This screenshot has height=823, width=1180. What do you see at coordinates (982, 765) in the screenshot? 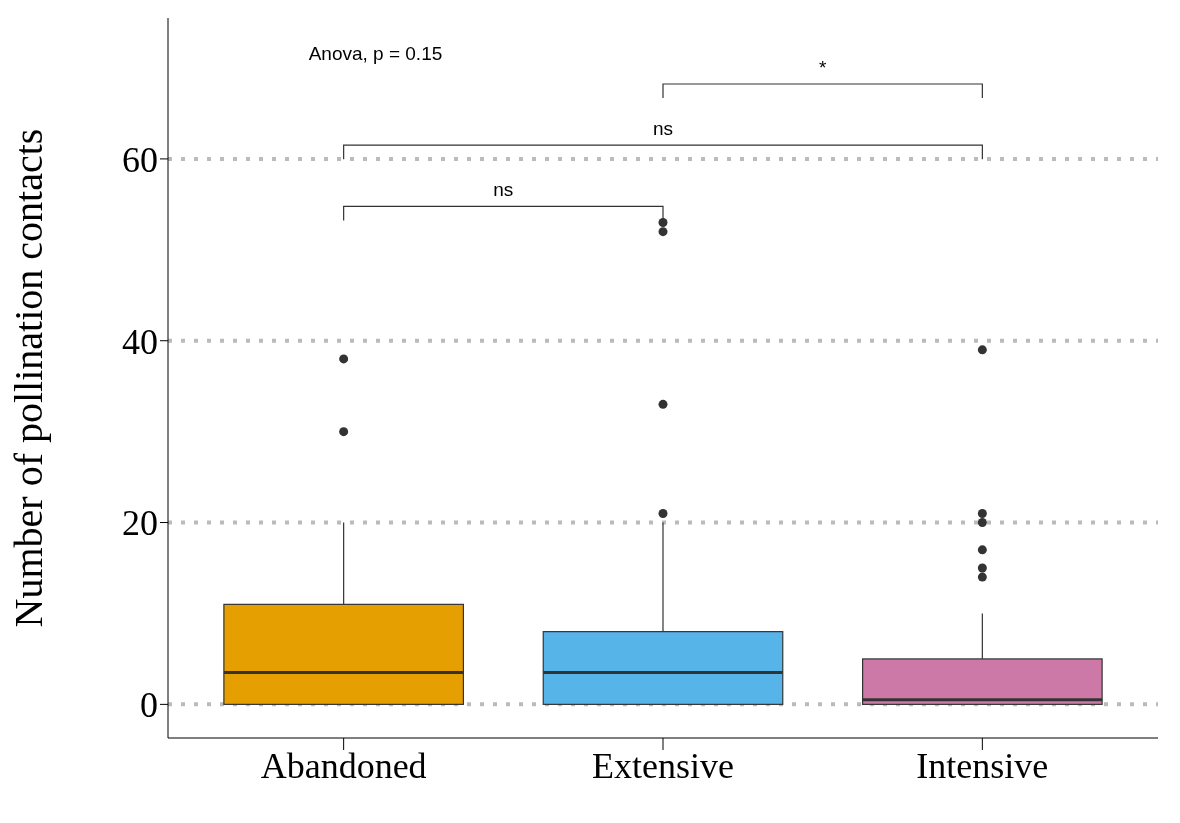
I see `x-tick-label: Intensive` at bounding box center [982, 765].